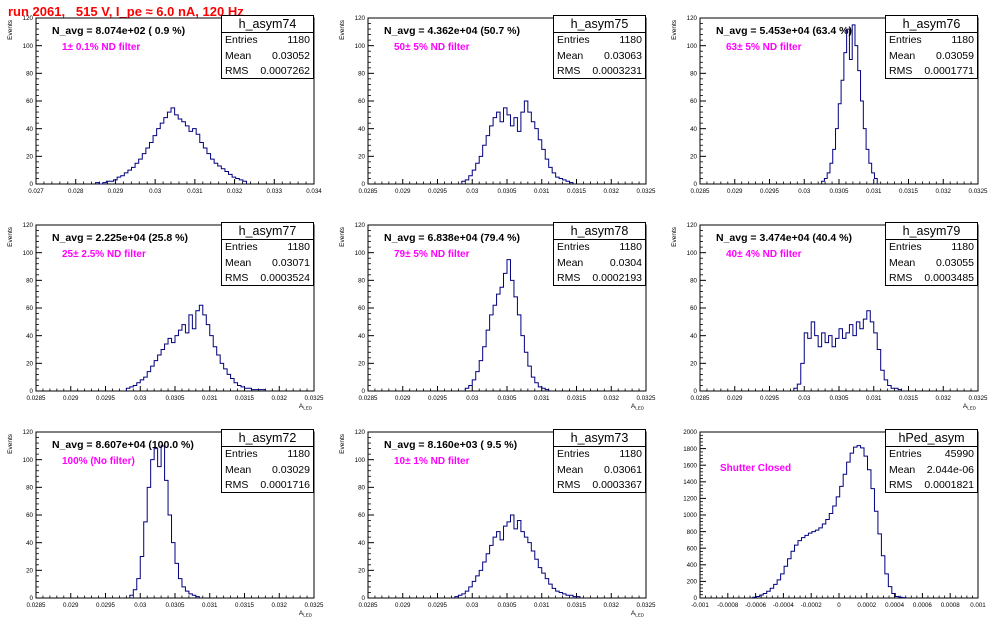  I want to click on y-tick-label: 1400, so click(690, 482).